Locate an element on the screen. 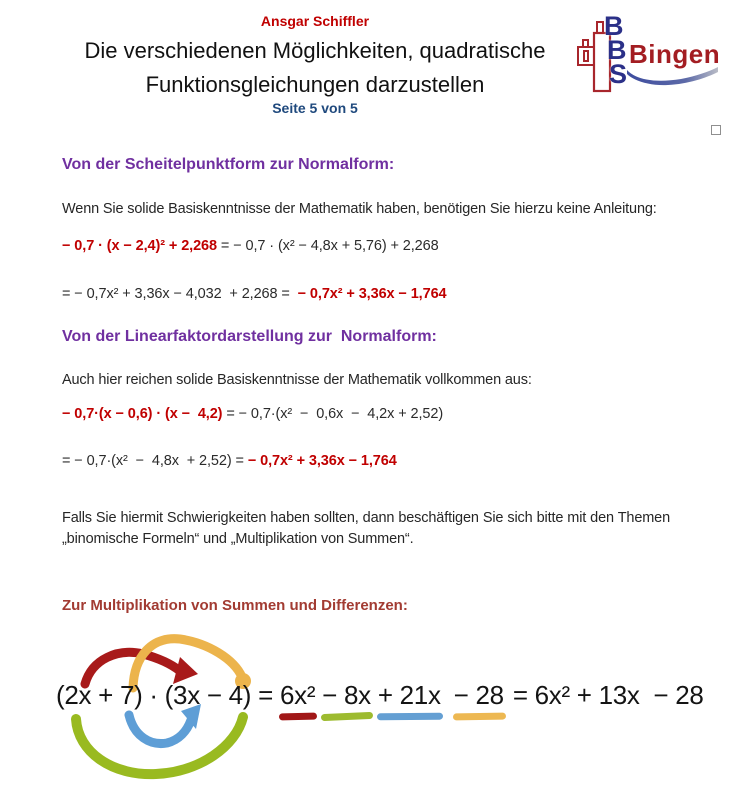  swoosh-underline-icon is located at coordinates (672, 76).